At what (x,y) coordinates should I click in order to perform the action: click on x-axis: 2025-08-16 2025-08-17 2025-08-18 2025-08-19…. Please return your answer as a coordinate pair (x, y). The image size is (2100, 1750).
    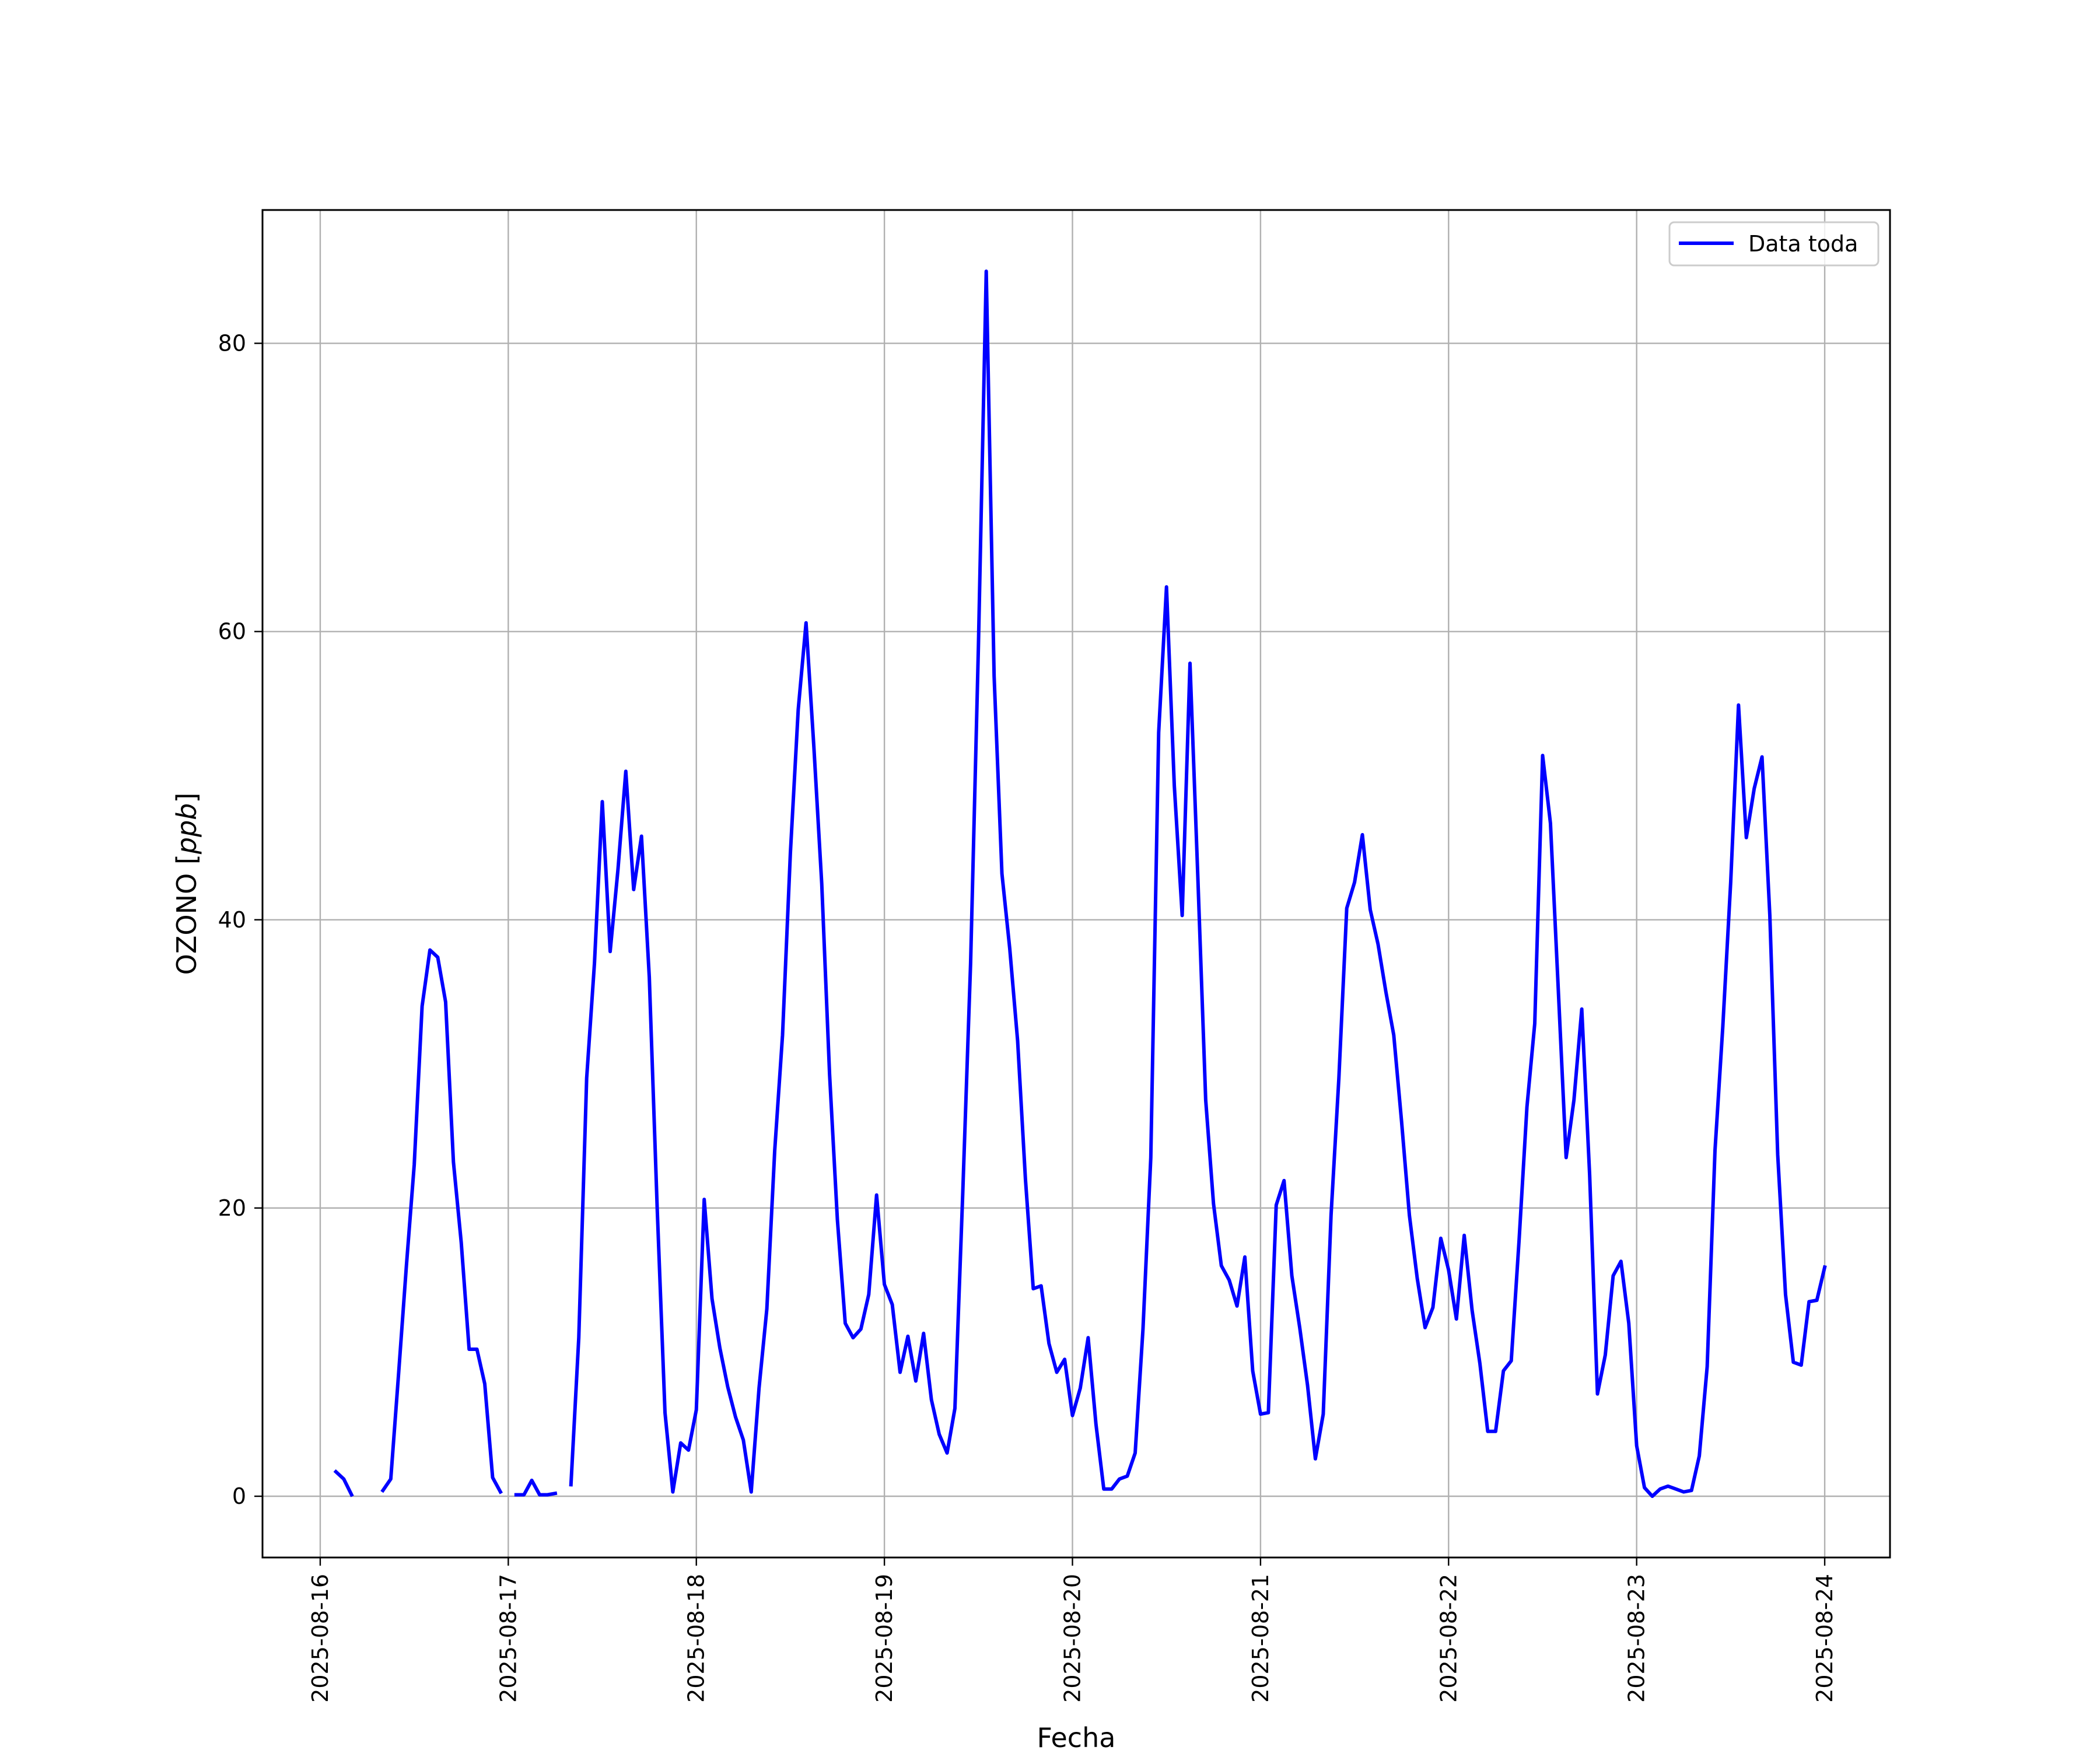
    Looking at the image, I should click on (1072, 1630).